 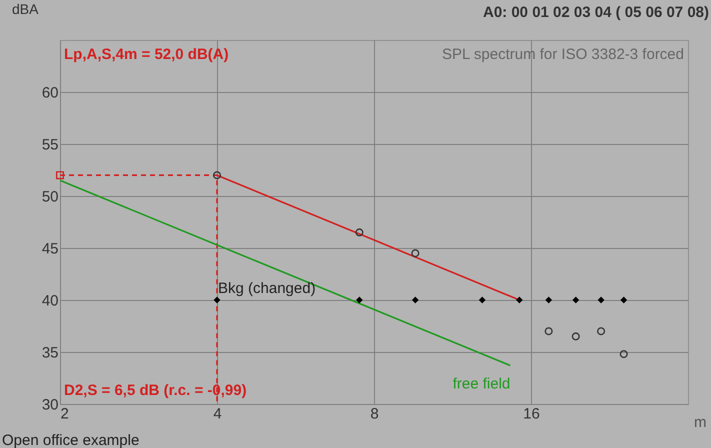 What do you see at coordinates (50, 301) in the screenshot?
I see `y-tick-label: 40` at bounding box center [50, 301].